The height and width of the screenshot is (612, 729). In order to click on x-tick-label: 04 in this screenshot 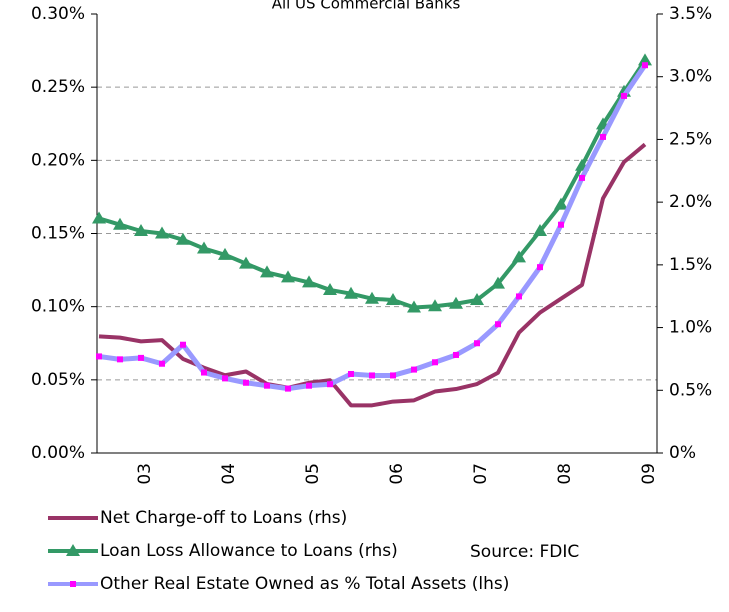, I will do `click(229, 474)`.